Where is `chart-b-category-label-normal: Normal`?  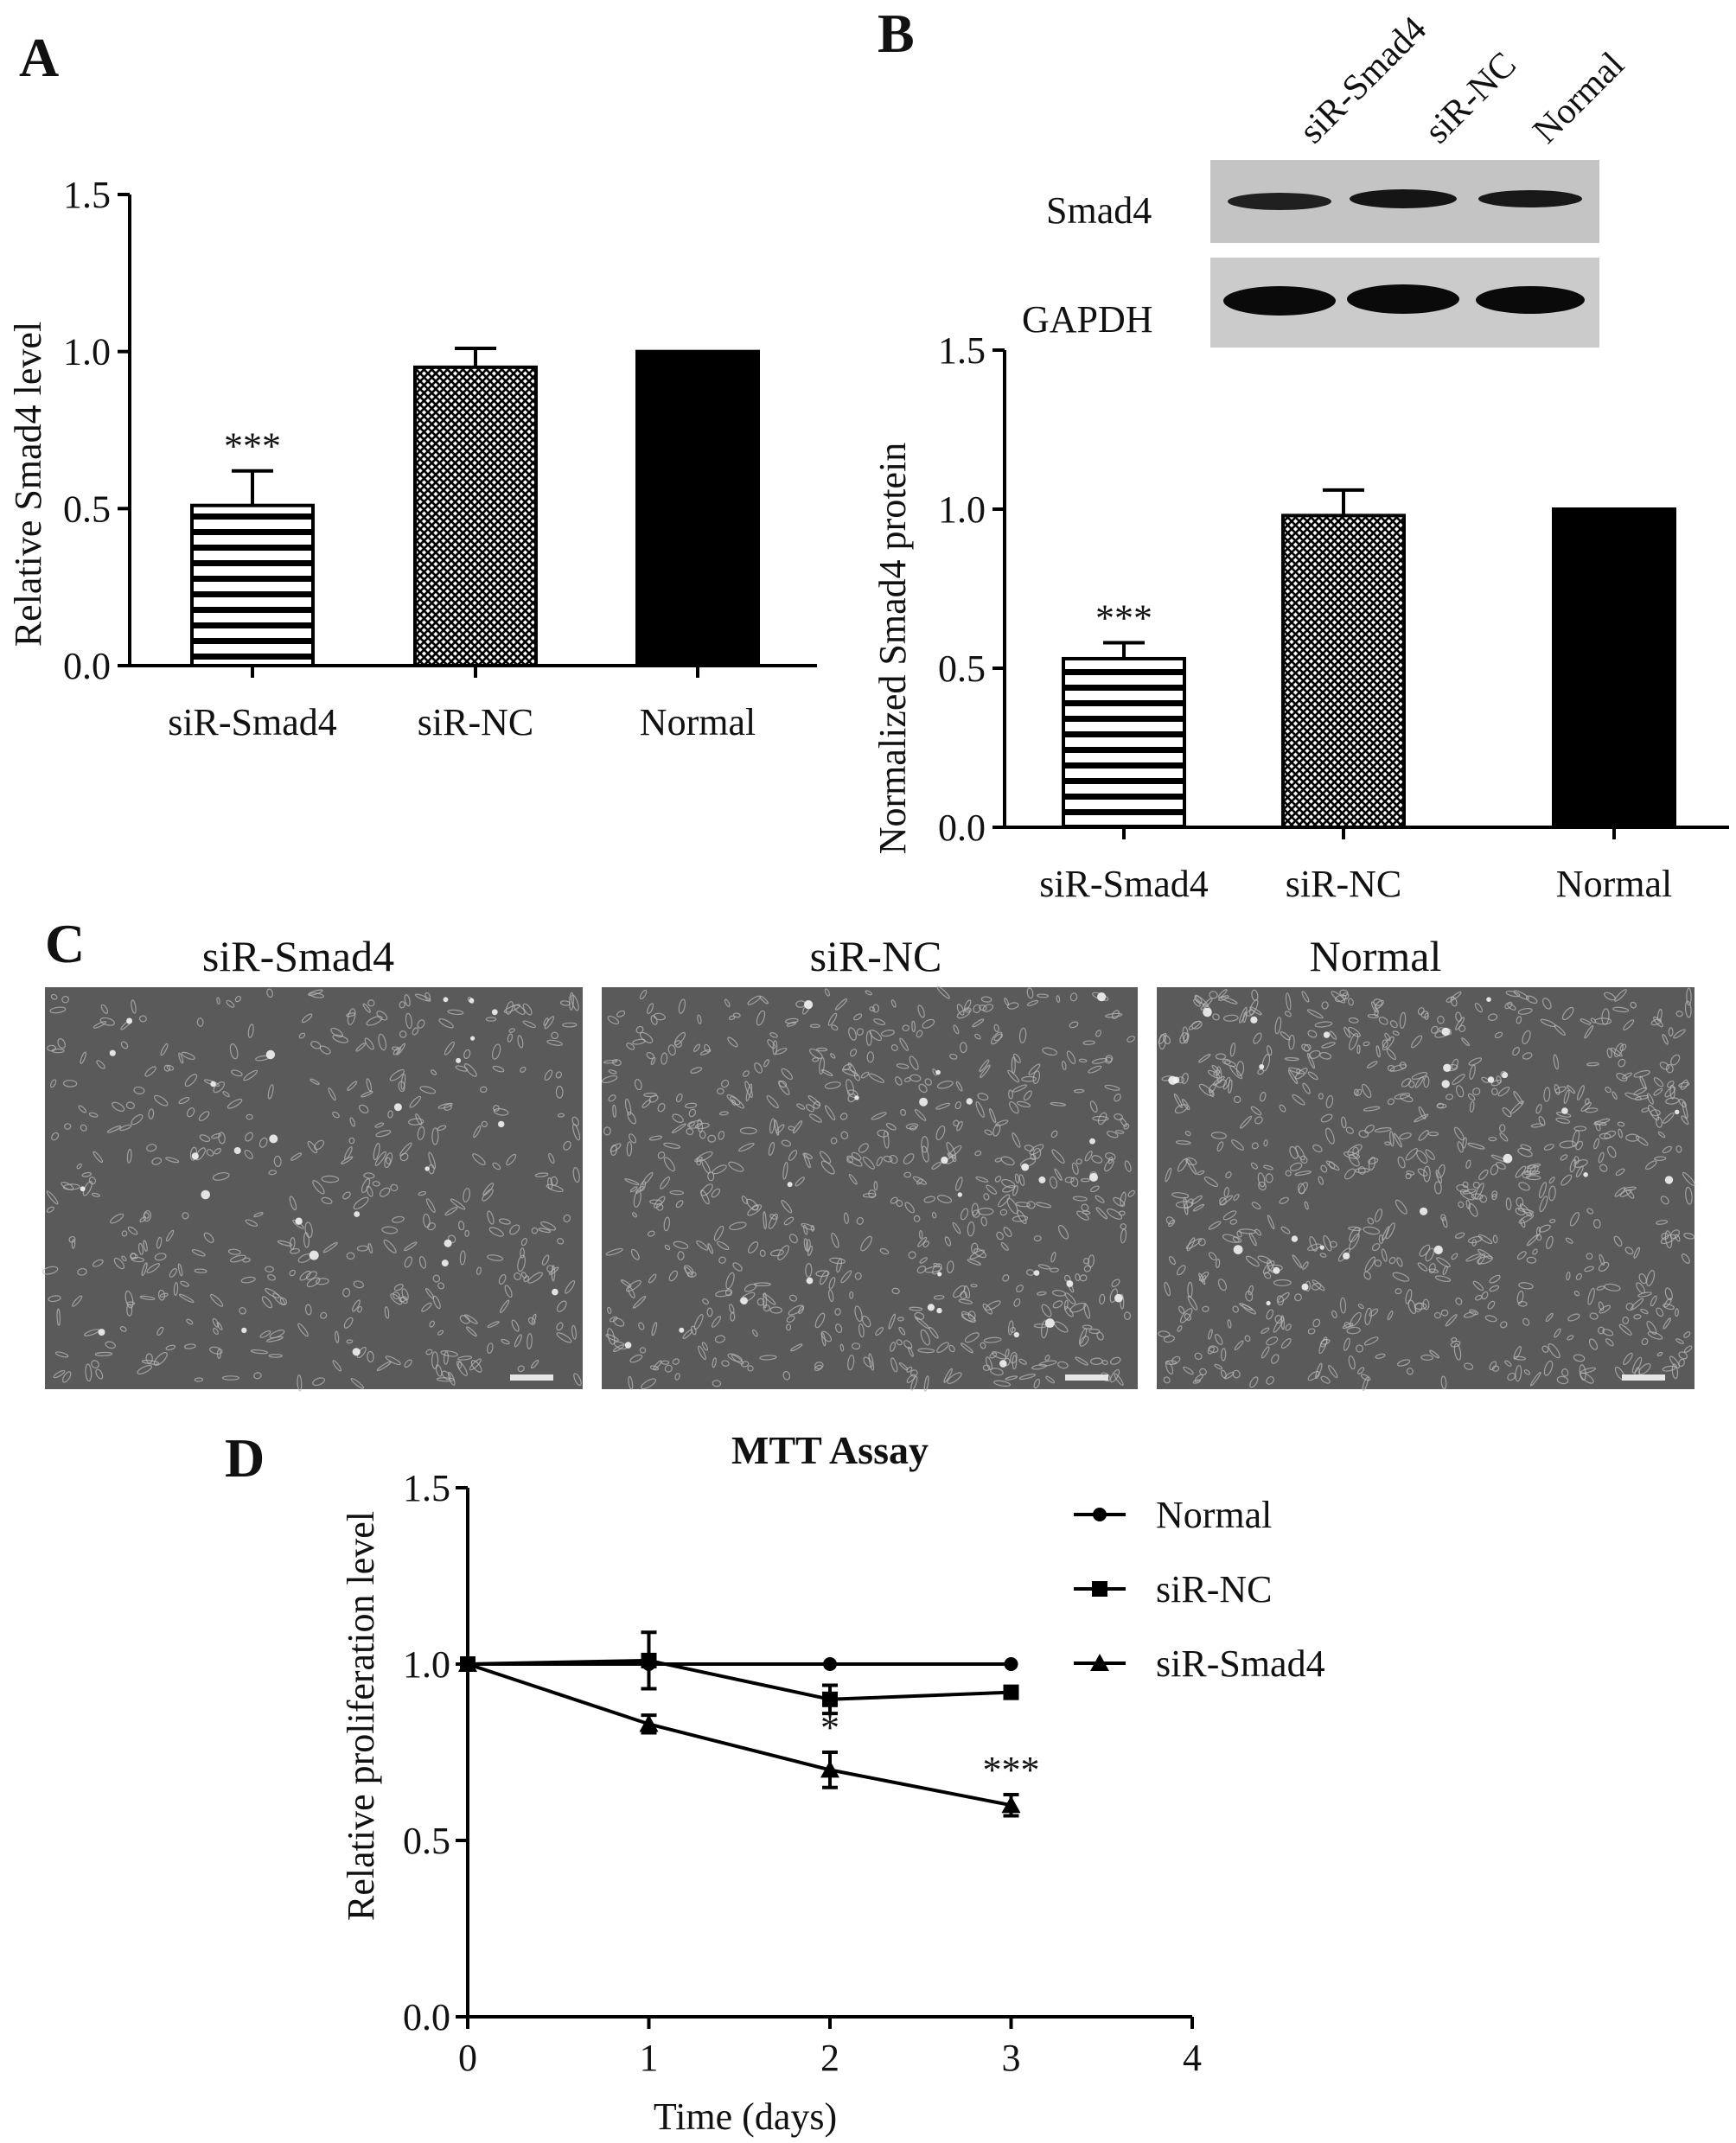 chart-b-category-label-normal: Normal is located at coordinates (1614, 884).